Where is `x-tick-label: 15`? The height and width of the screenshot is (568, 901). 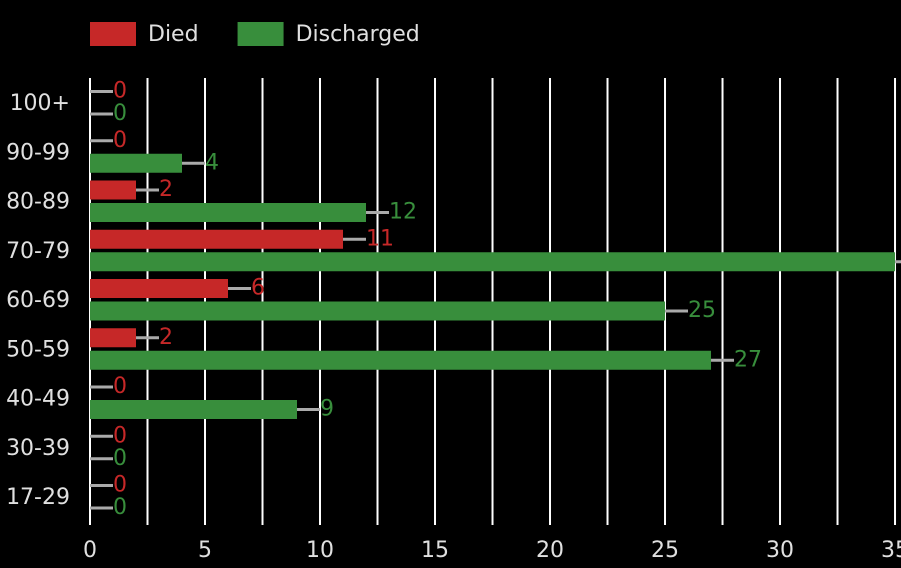
x-tick-label: 15 is located at coordinates (435, 550).